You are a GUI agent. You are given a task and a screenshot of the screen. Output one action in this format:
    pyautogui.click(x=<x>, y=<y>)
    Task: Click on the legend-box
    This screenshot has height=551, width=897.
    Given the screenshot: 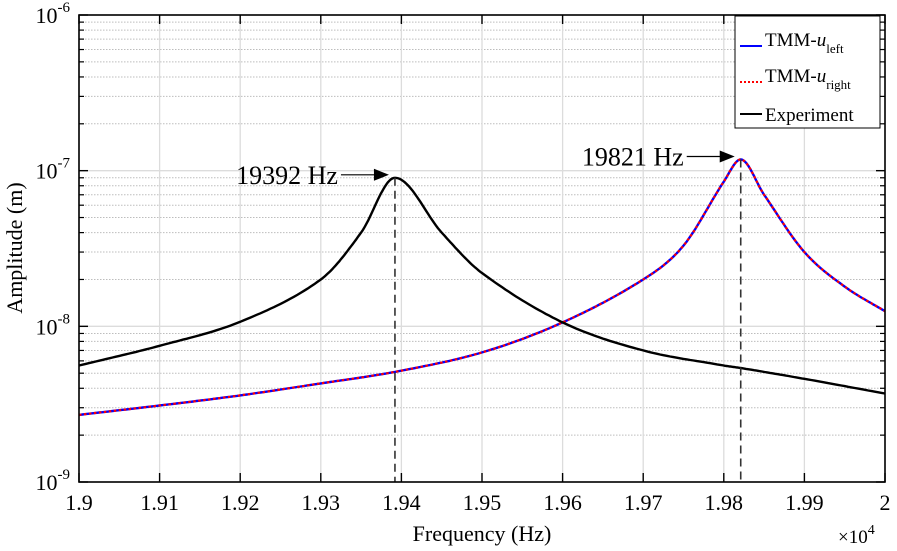 What is the action you would take?
    pyautogui.click(x=807, y=72)
    